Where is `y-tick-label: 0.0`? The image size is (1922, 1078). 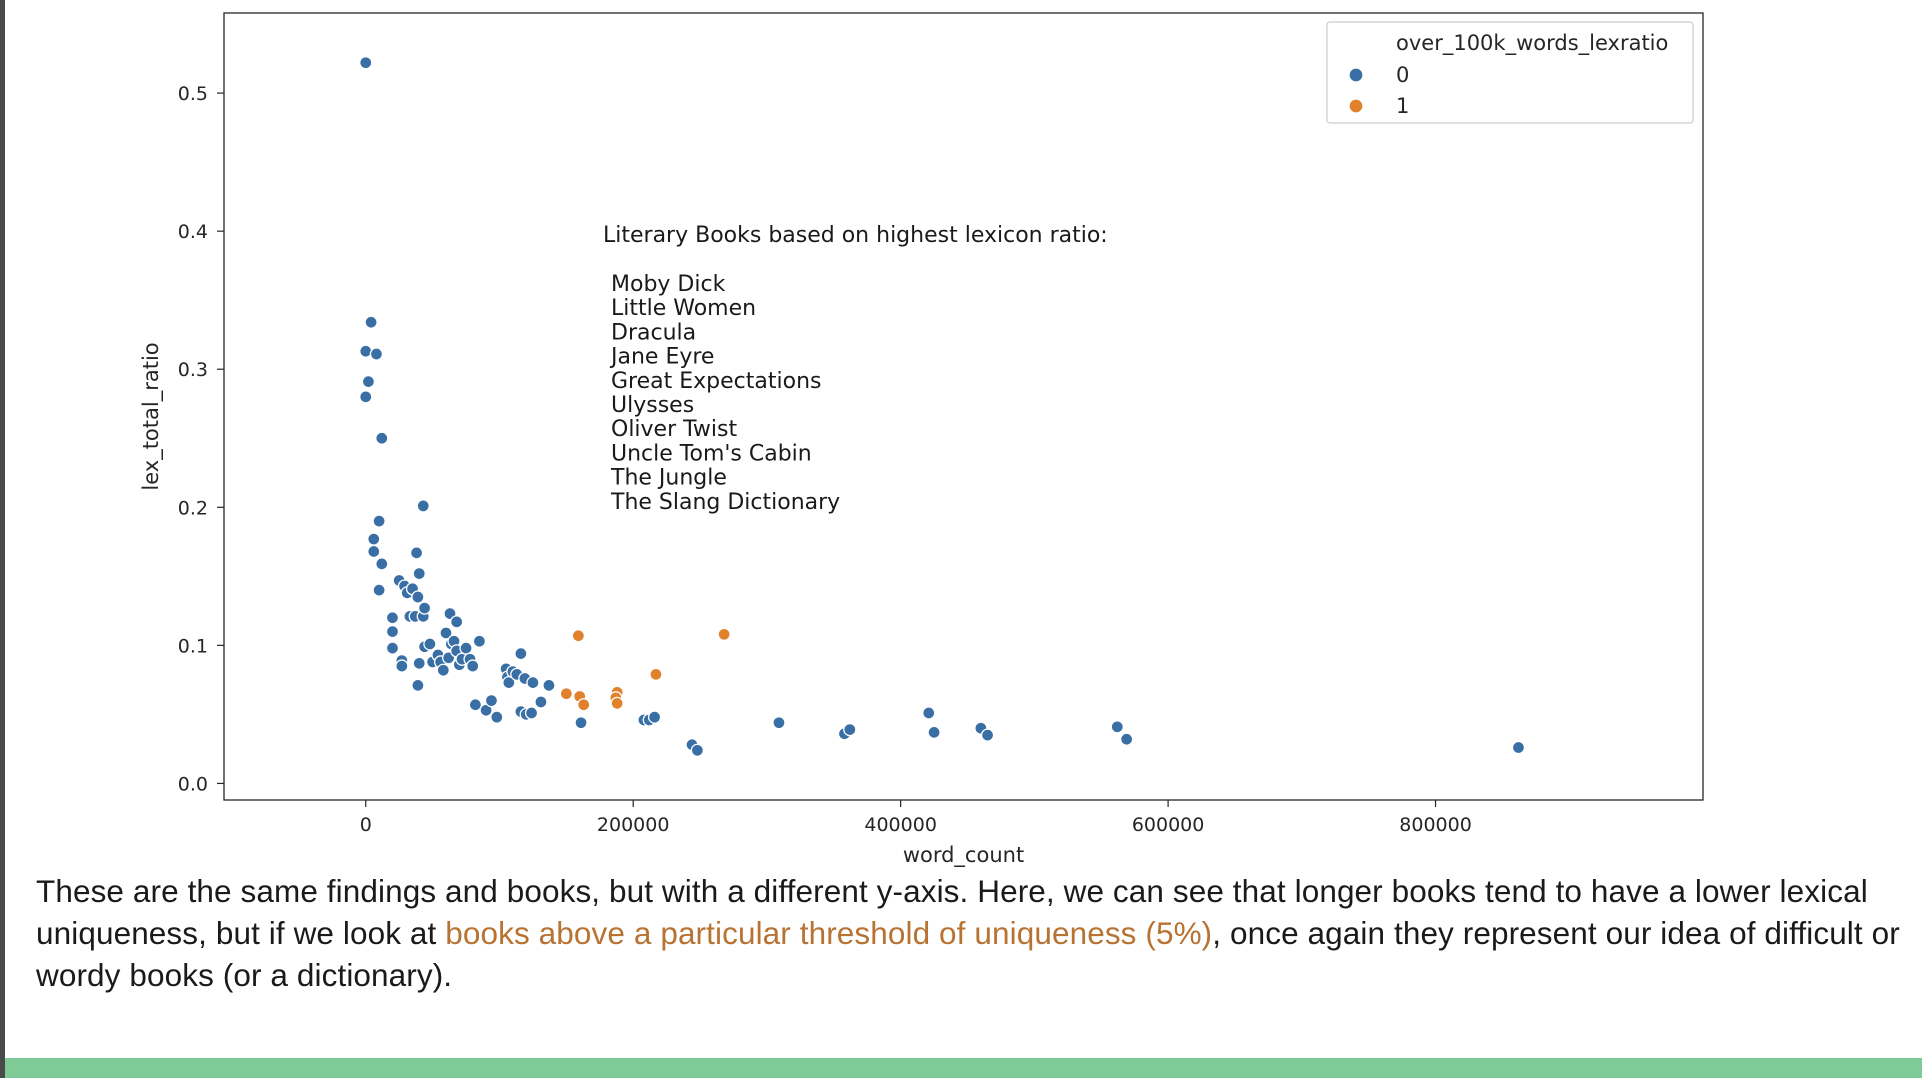
y-tick-label: 0.0 is located at coordinates (193, 784).